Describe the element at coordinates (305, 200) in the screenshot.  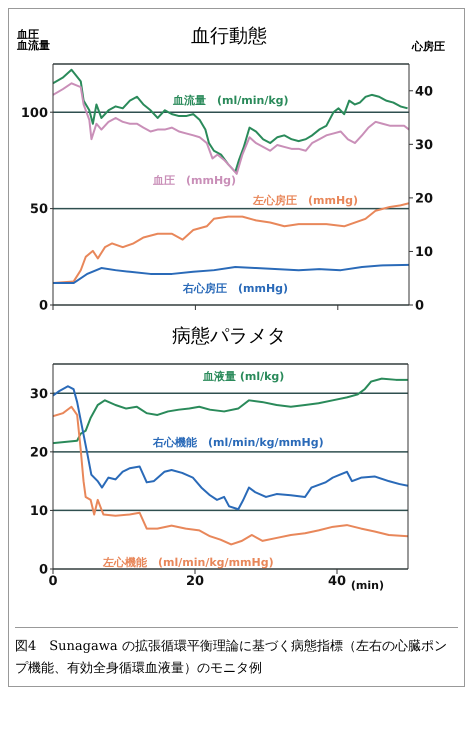
I see `series-label: 左心房圧 (mmHg)` at that location.